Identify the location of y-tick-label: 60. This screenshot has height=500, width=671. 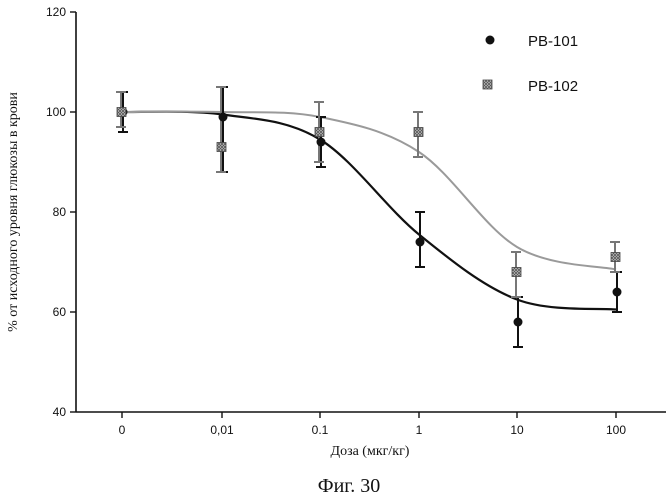
(60, 312).